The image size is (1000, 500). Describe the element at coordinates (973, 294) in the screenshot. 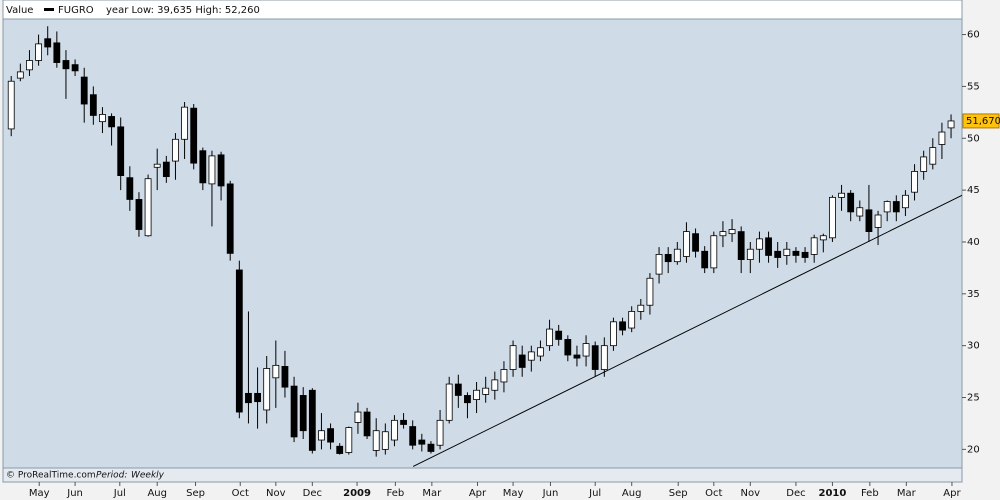

I see `y-tick-label: 35` at that location.